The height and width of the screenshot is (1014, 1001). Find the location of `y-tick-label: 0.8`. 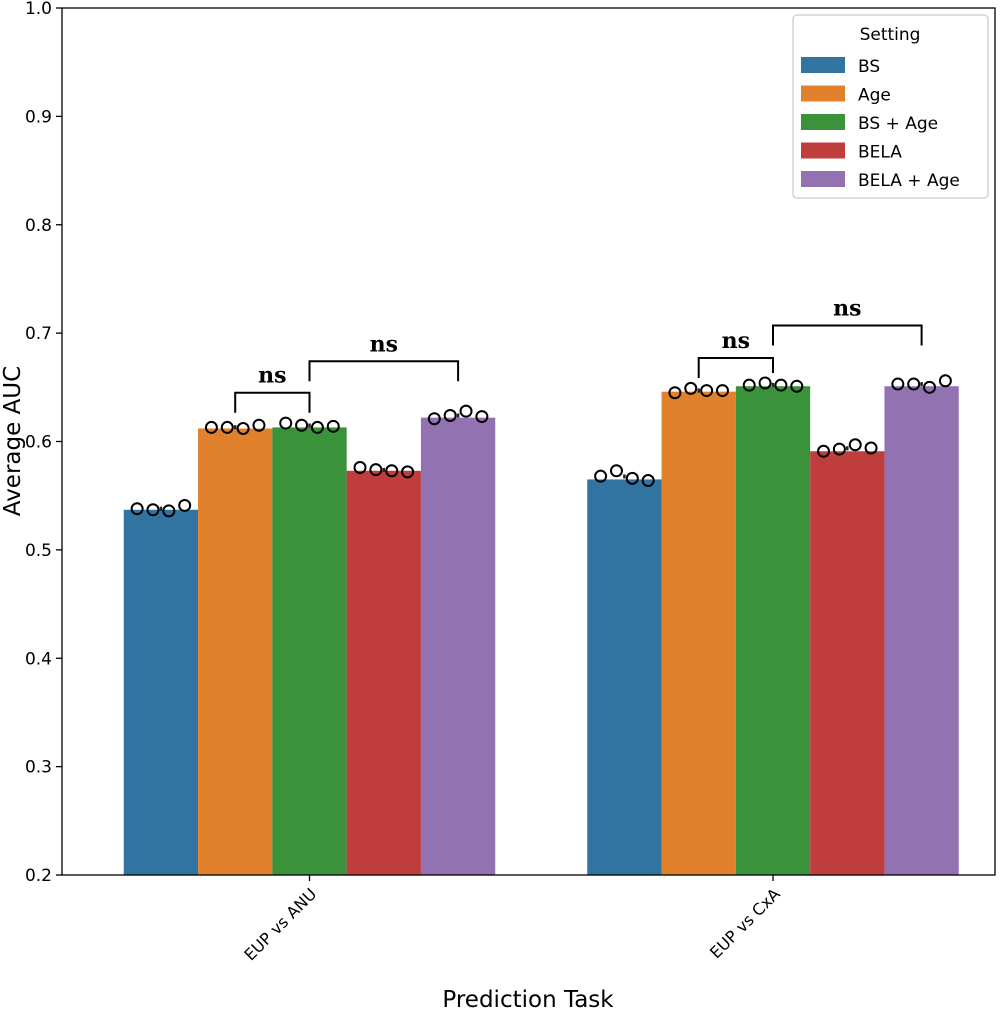

y-tick-label: 0.8 is located at coordinates (38, 226).